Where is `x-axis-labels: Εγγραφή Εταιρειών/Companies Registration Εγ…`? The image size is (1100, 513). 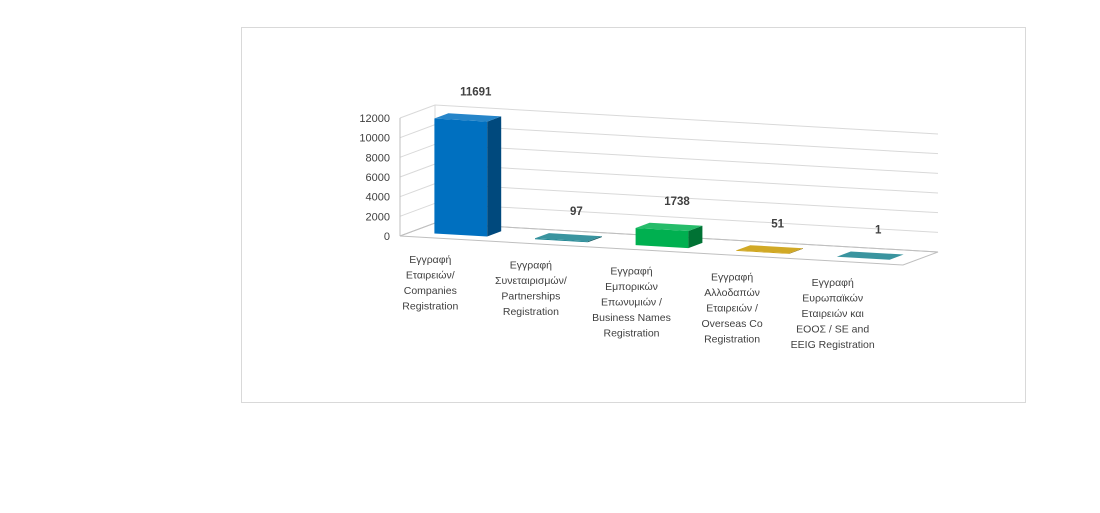
x-axis-labels: Εγγραφή Εταιρειών/Companies Registration Εγ… is located at coordinates (638, 302).